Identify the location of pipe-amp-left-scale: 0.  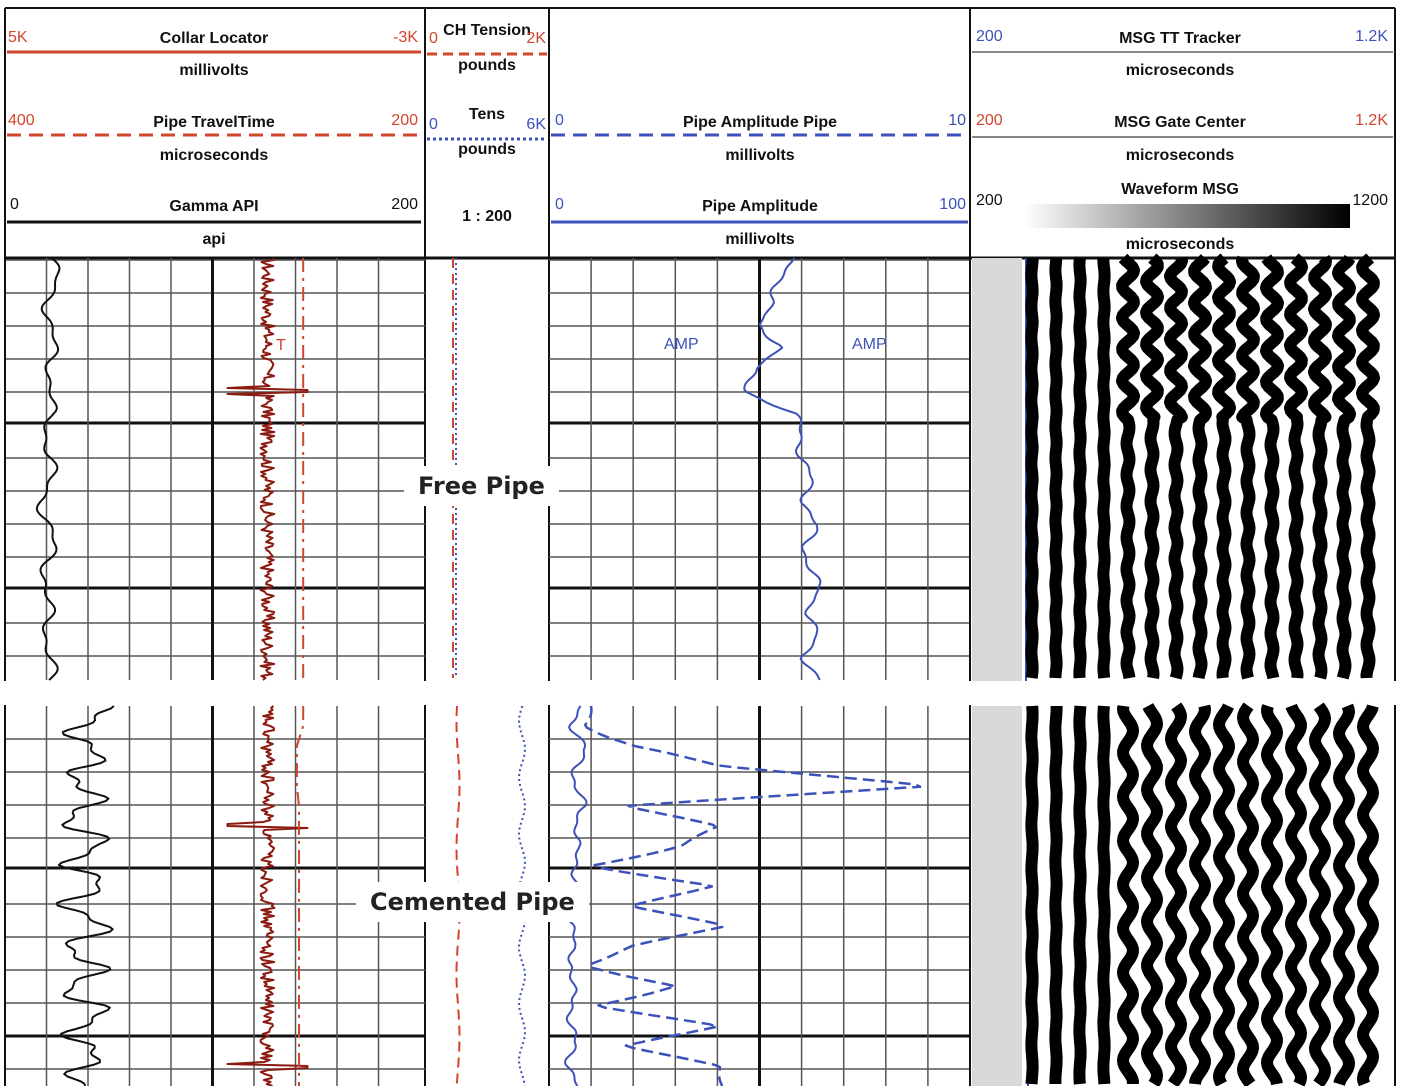
(559, 204).